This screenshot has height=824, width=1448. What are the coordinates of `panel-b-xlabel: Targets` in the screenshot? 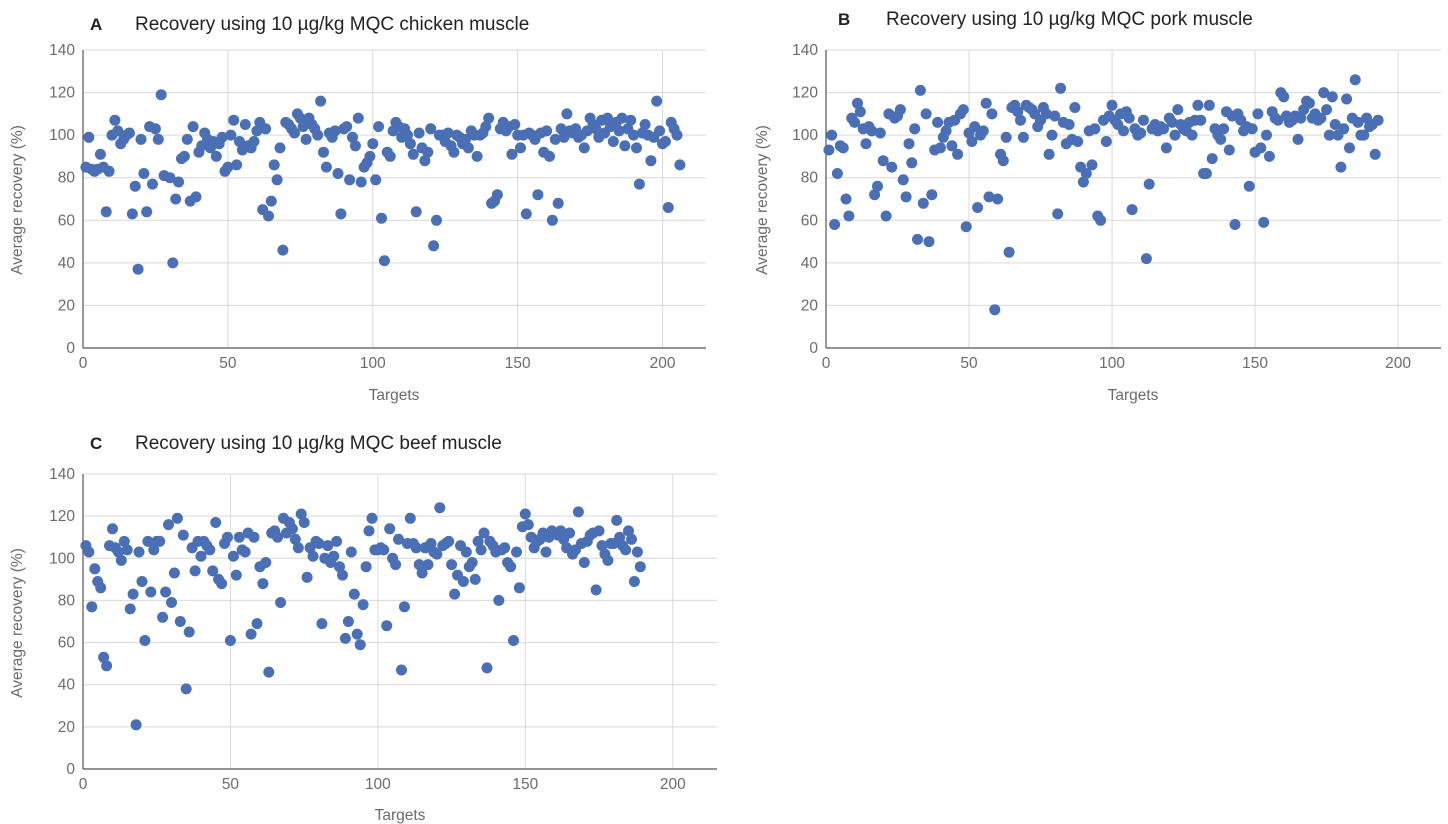 It's located at (1133, 395).